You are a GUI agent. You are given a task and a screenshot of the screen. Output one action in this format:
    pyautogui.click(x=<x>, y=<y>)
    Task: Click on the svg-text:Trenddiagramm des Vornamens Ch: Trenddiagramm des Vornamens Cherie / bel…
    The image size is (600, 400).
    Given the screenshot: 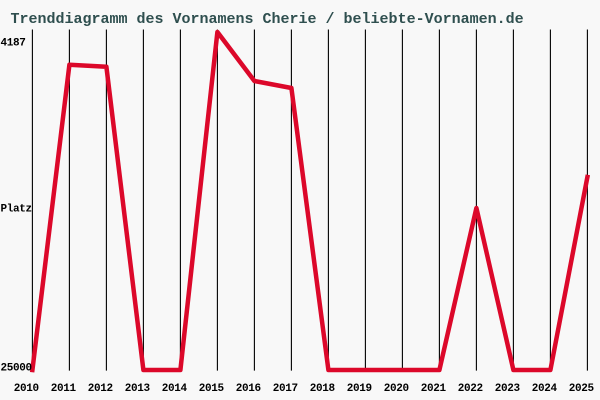 What is the action you would take?
    pyautogui.click(x=267, y=19)
    